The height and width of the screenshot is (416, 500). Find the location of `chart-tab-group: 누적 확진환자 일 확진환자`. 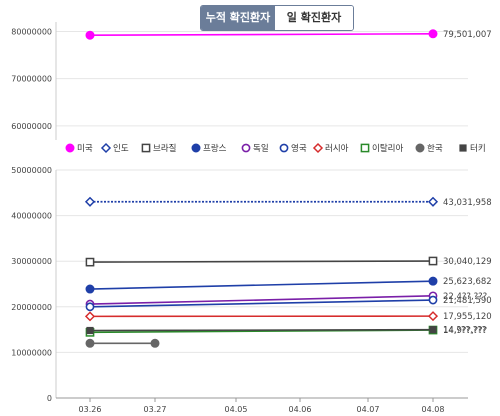

chart-tab-group: 누적 확진환자 일 확진환자 is located at coordinates (277, 18).